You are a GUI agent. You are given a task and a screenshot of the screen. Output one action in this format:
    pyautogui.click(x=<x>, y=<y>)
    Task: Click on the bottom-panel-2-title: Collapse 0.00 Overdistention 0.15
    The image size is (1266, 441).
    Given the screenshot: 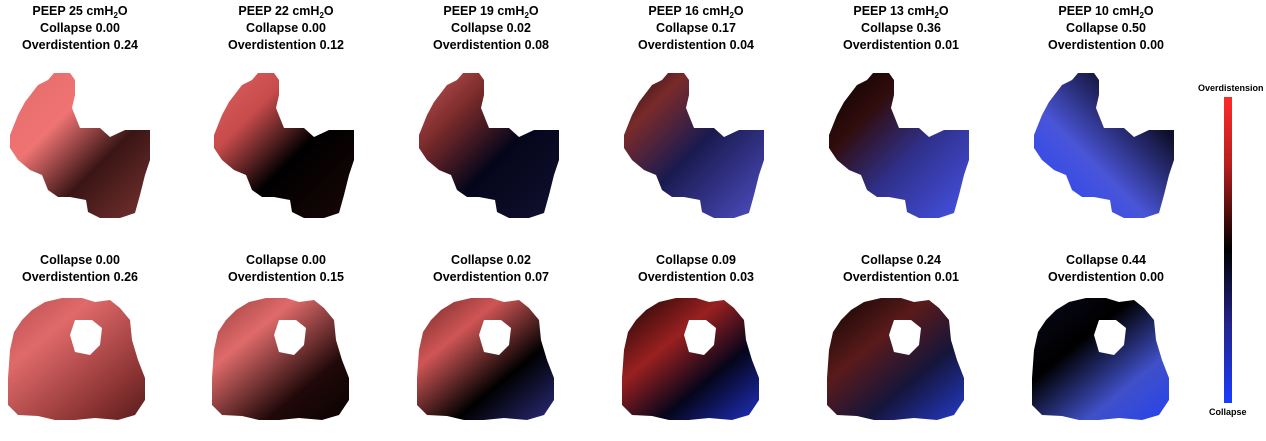 What is the action you would take?
    pyautogui.click(x=286, y=269)
    